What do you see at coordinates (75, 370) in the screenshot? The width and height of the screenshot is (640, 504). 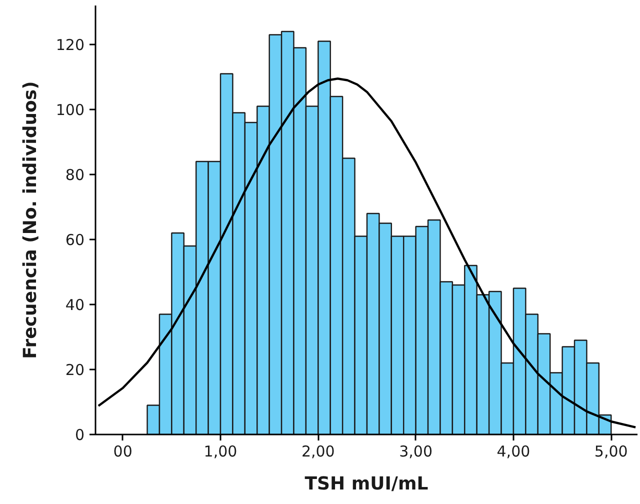 I see `y-tick-label: 20` at bounding box center [75, 370].